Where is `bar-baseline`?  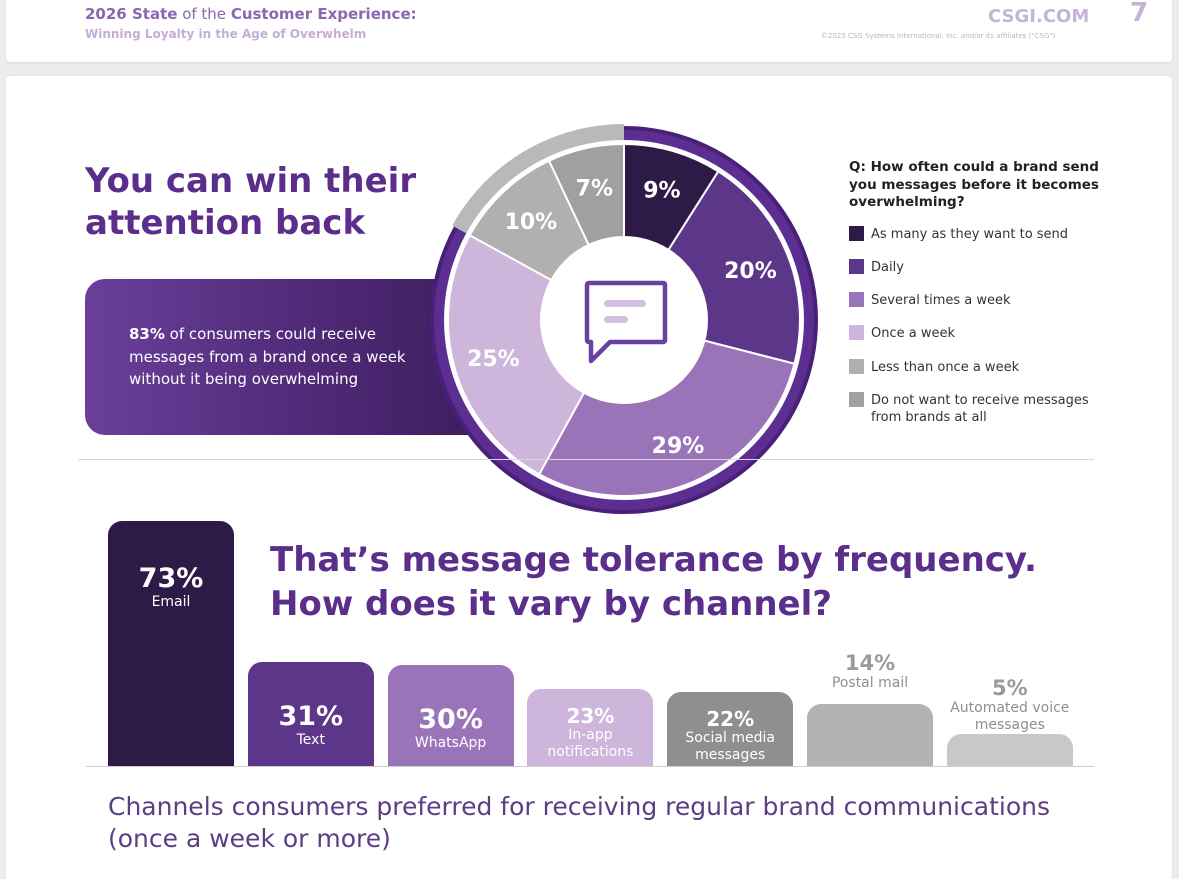
bar-baseline is located at coordinates (590, 766).